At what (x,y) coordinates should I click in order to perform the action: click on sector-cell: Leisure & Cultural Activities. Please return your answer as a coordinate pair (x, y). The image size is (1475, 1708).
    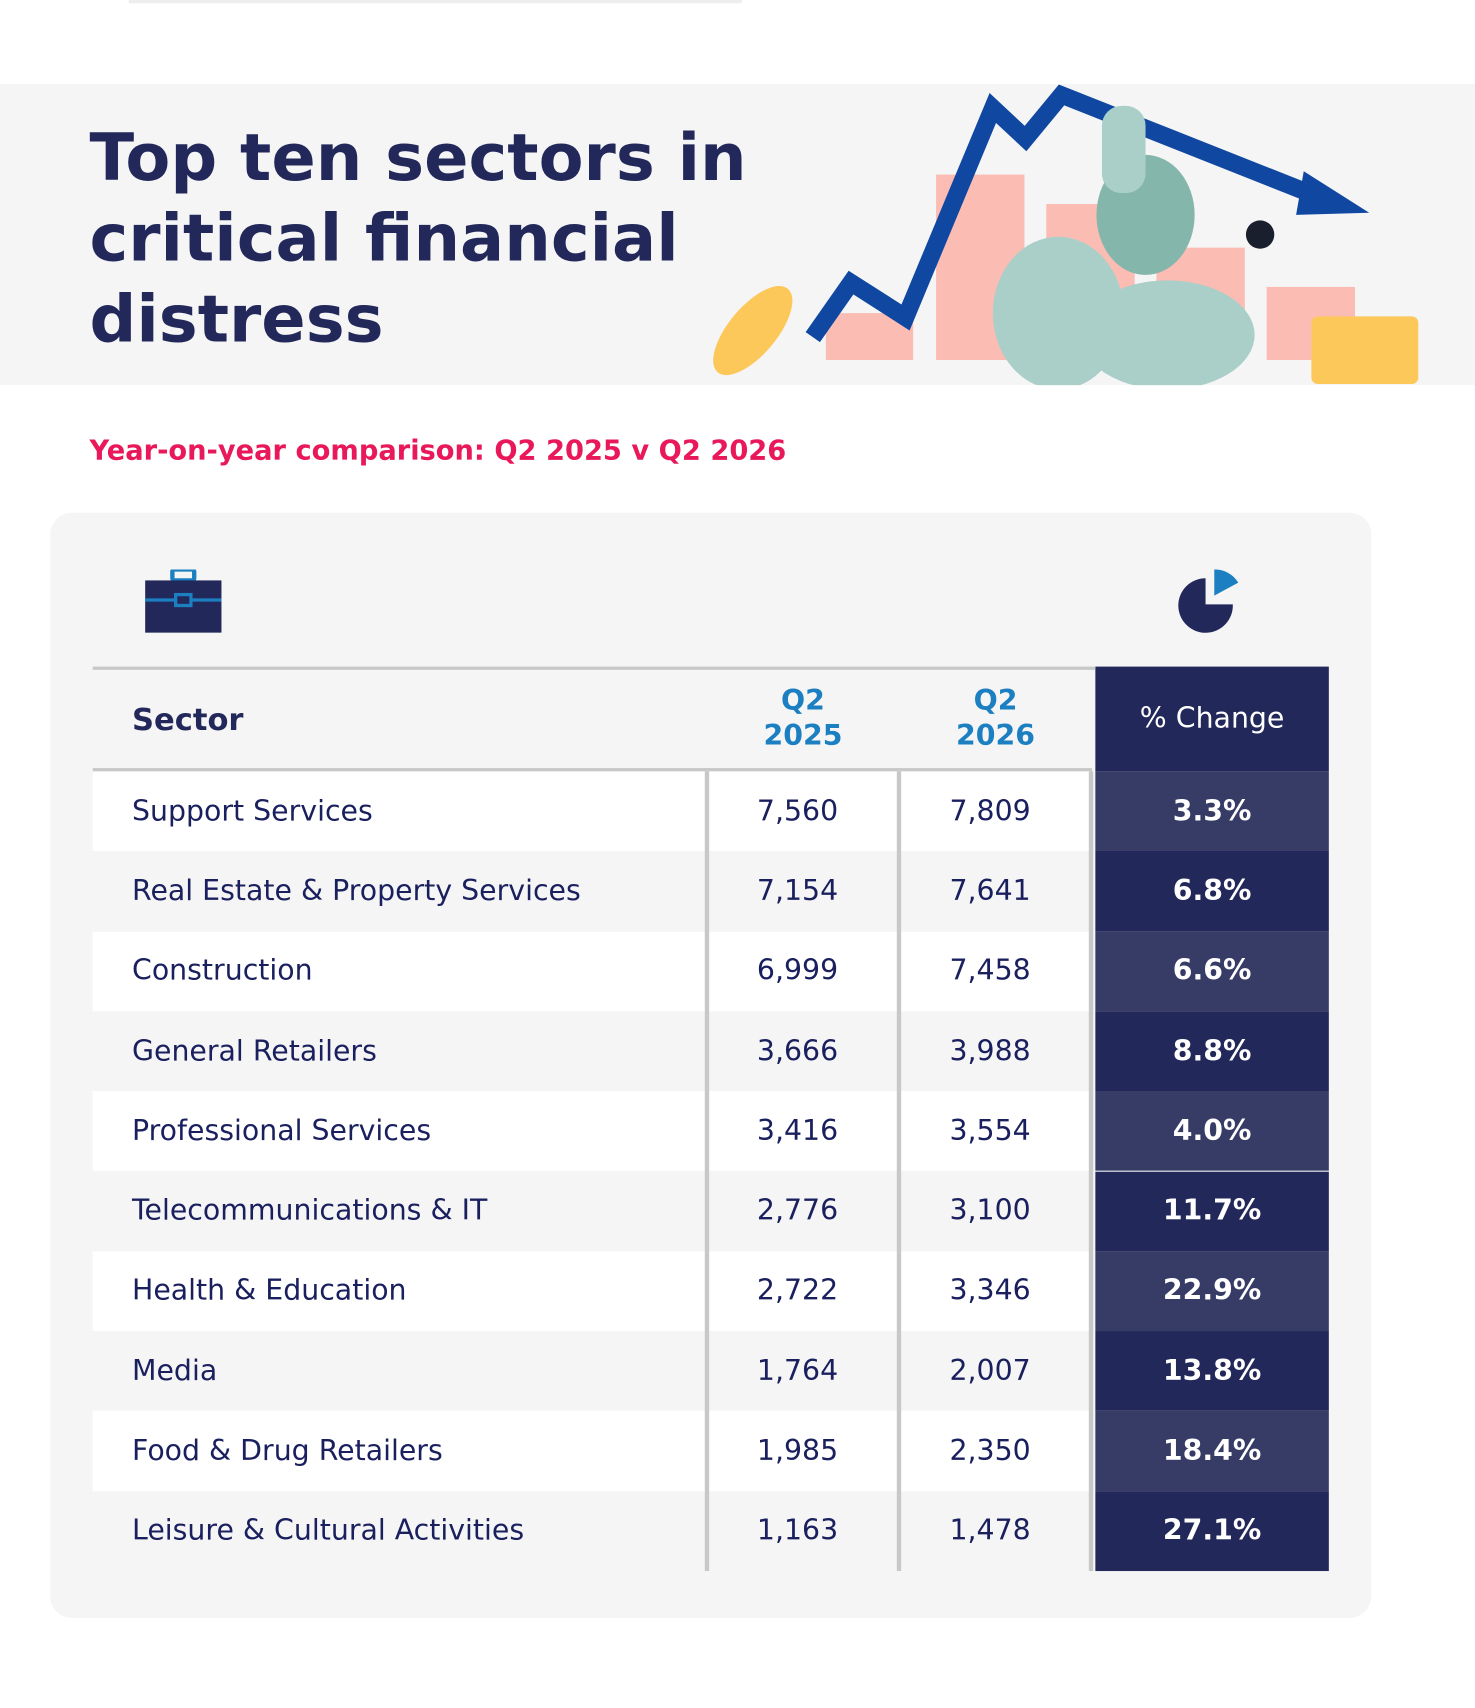
    Looking at the image, I should click on (328, 1531).